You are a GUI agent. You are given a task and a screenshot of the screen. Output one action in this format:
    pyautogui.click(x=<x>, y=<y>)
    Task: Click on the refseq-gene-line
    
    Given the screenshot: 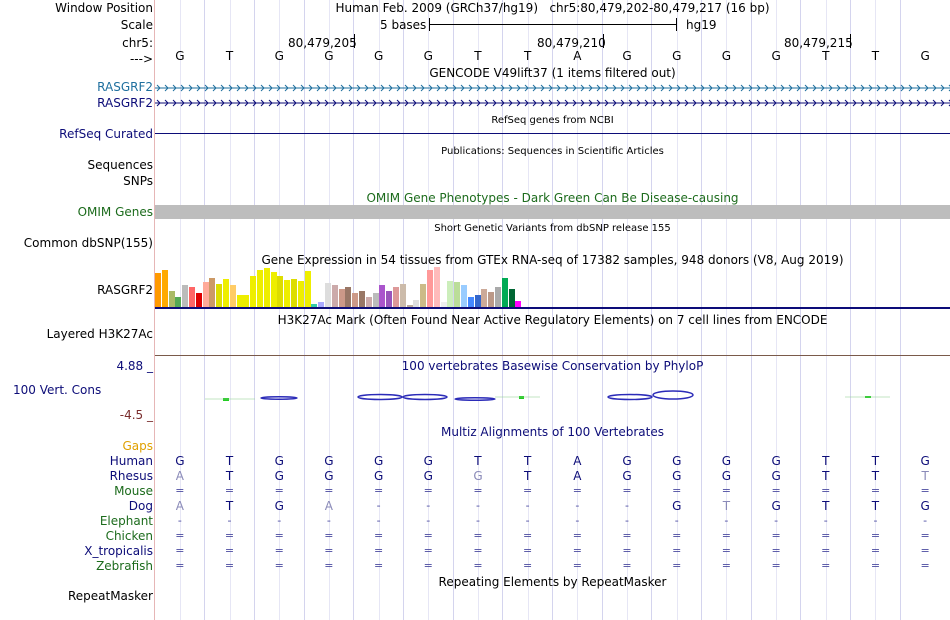 What is the action you would take?
    pyautogui.click(x=552, y=133)
    